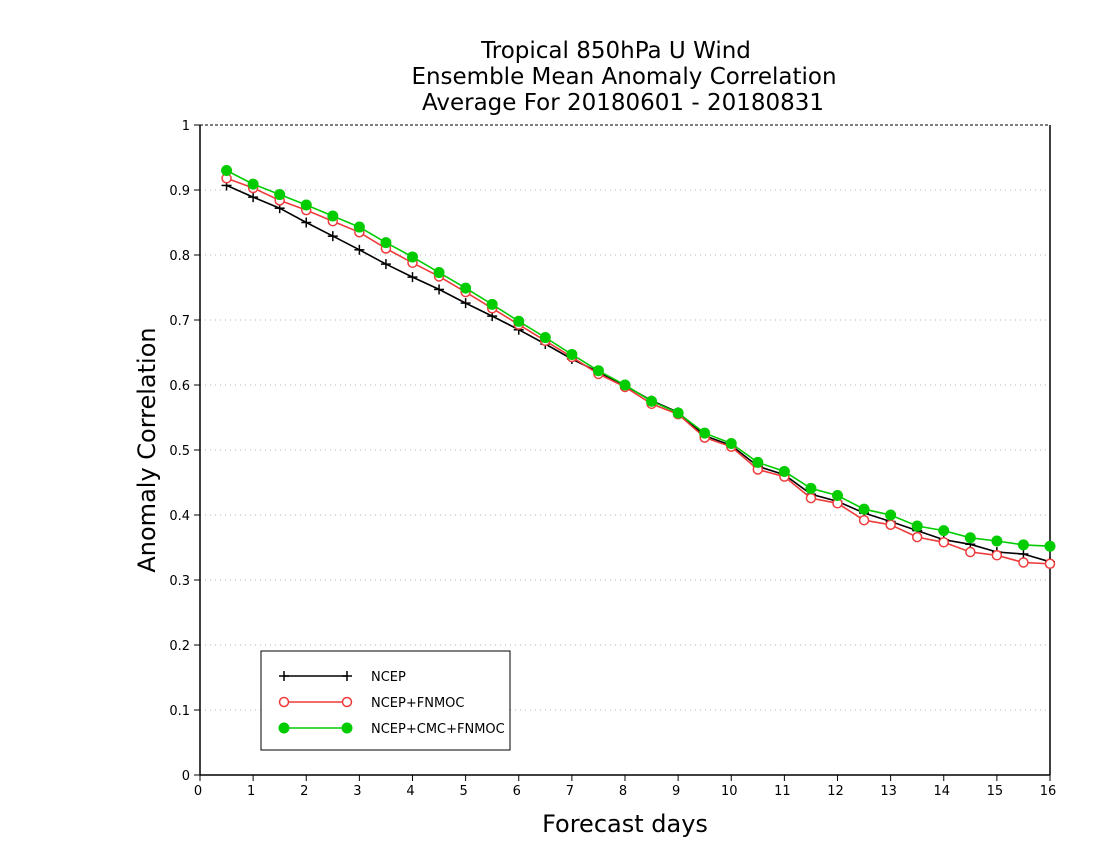 The image size is (1100, 855). I want to click on x-tick-label-16: 16, so click(1048, 791).